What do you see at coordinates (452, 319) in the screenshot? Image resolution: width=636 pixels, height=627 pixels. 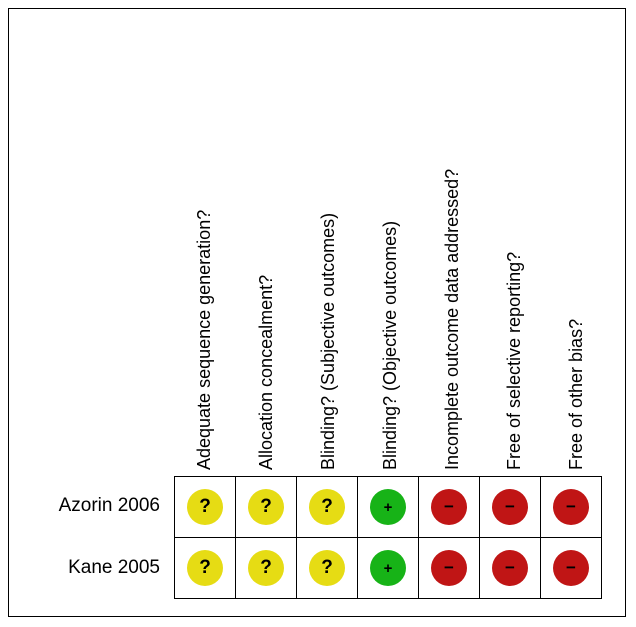 I see `domain-header-label: Incomplete outcome data addressed?` at bounding box center [452, 319].